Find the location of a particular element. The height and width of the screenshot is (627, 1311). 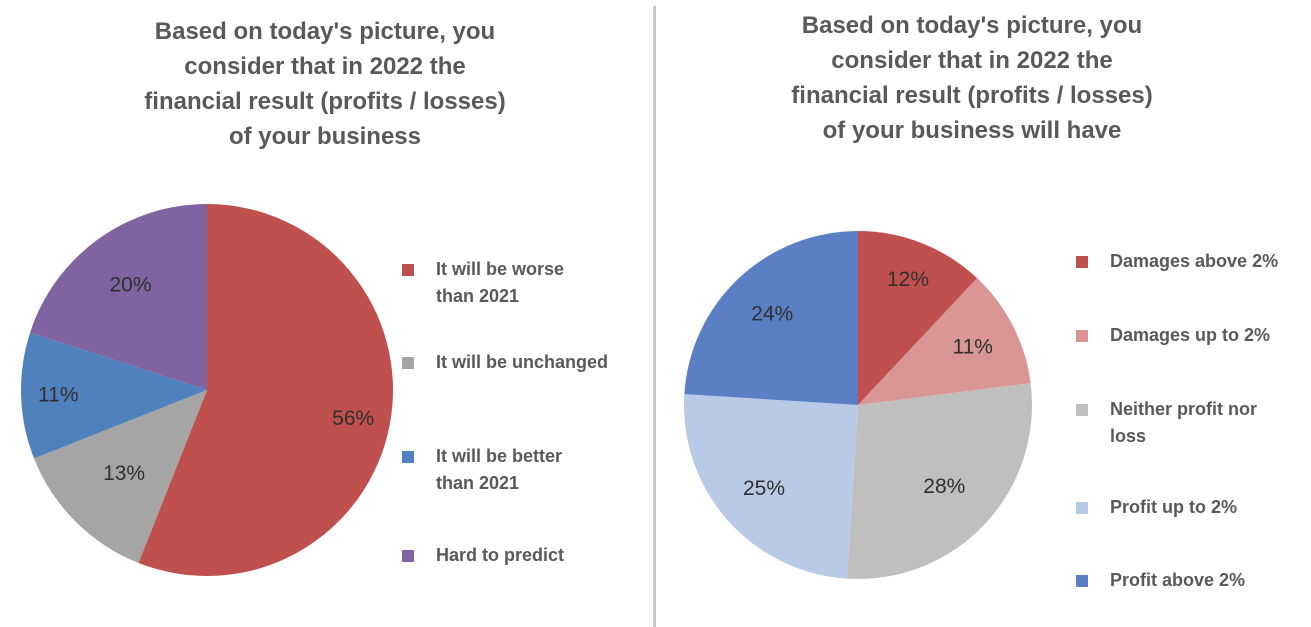

pie-value-label: 20% is located at coordinates (130, 285).